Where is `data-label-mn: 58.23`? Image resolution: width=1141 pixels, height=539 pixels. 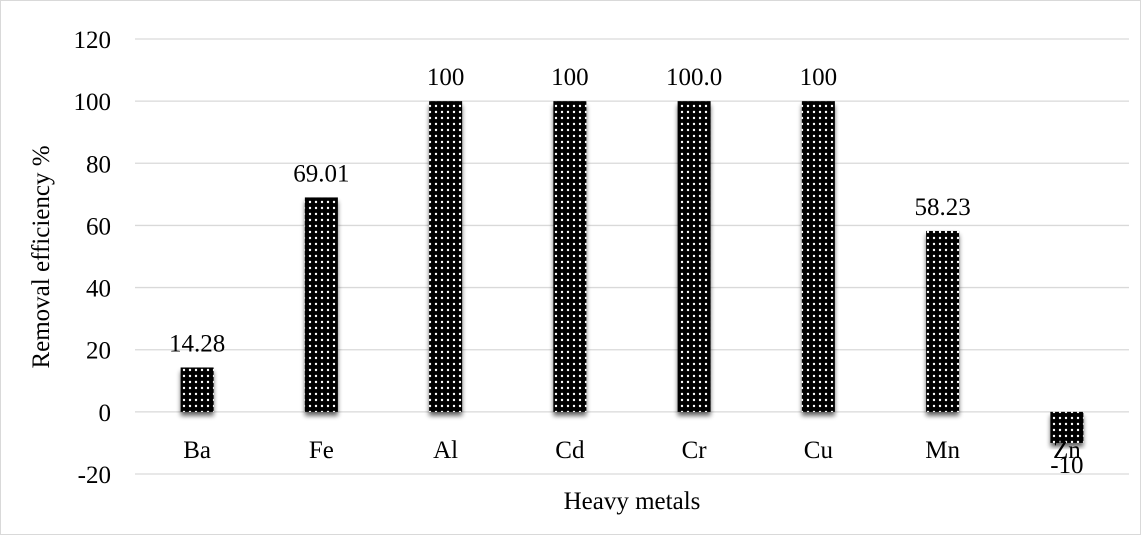 data-label-mn: 58.23 is located at coordinates (943, 207).